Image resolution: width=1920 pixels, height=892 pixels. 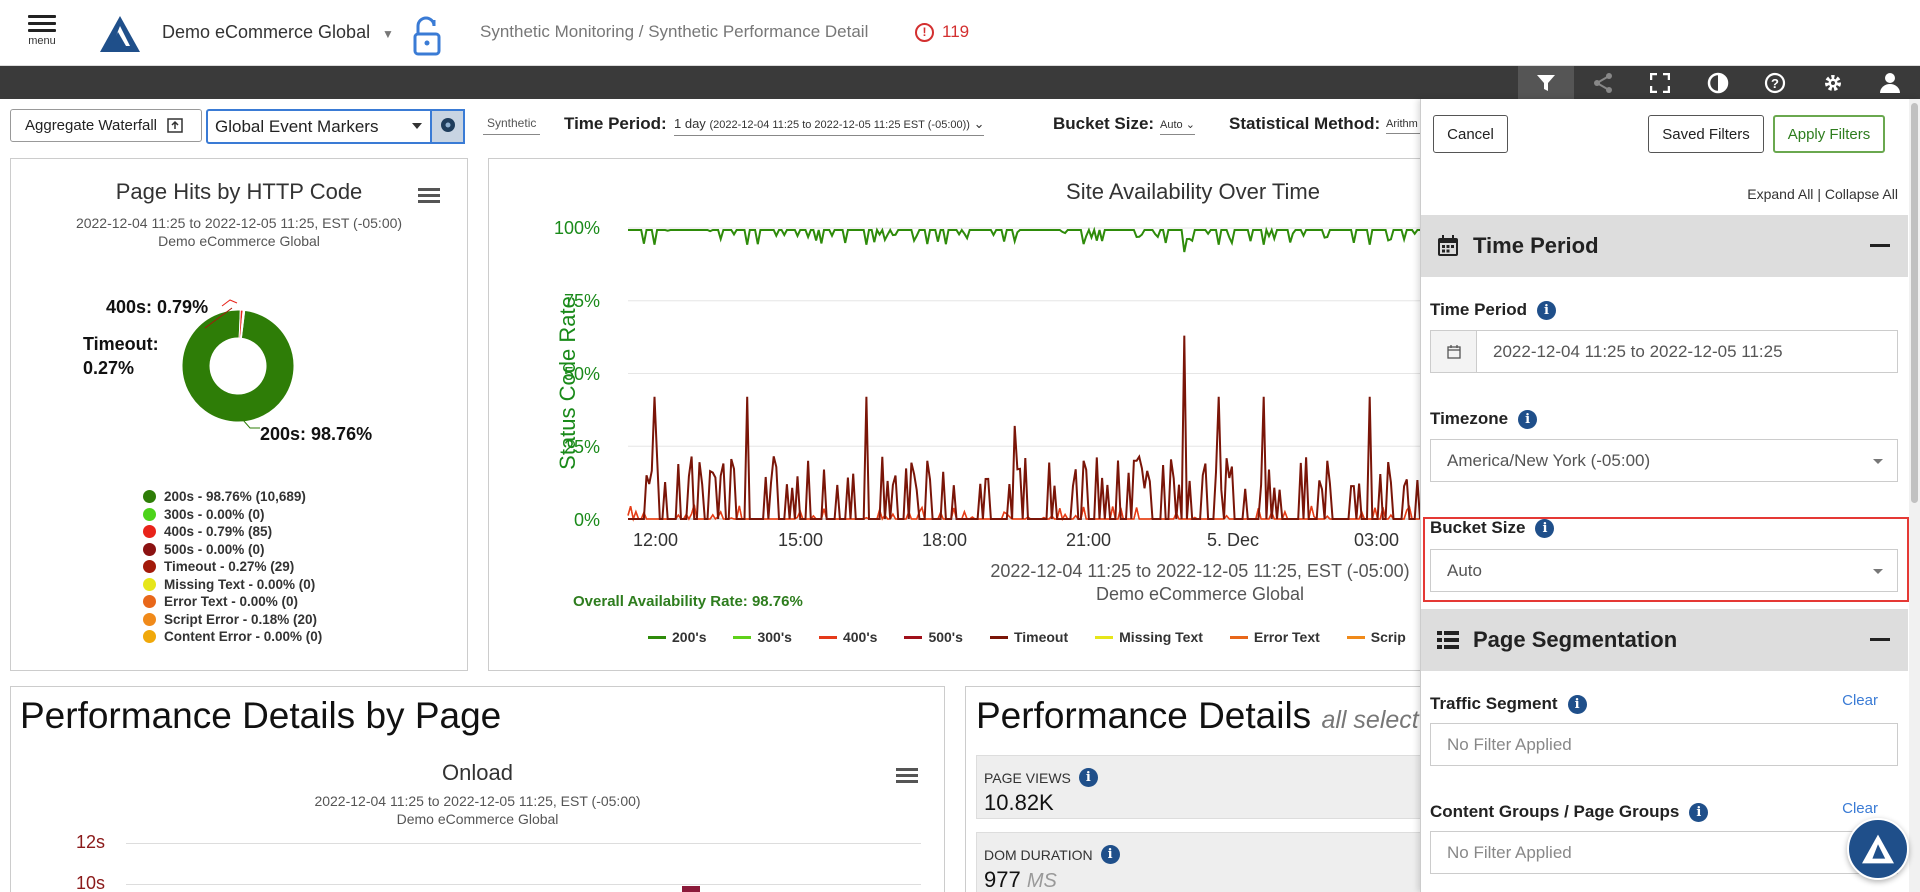 I want to click on timezone-label-text: Timezone, so click(x=1469, y=418).